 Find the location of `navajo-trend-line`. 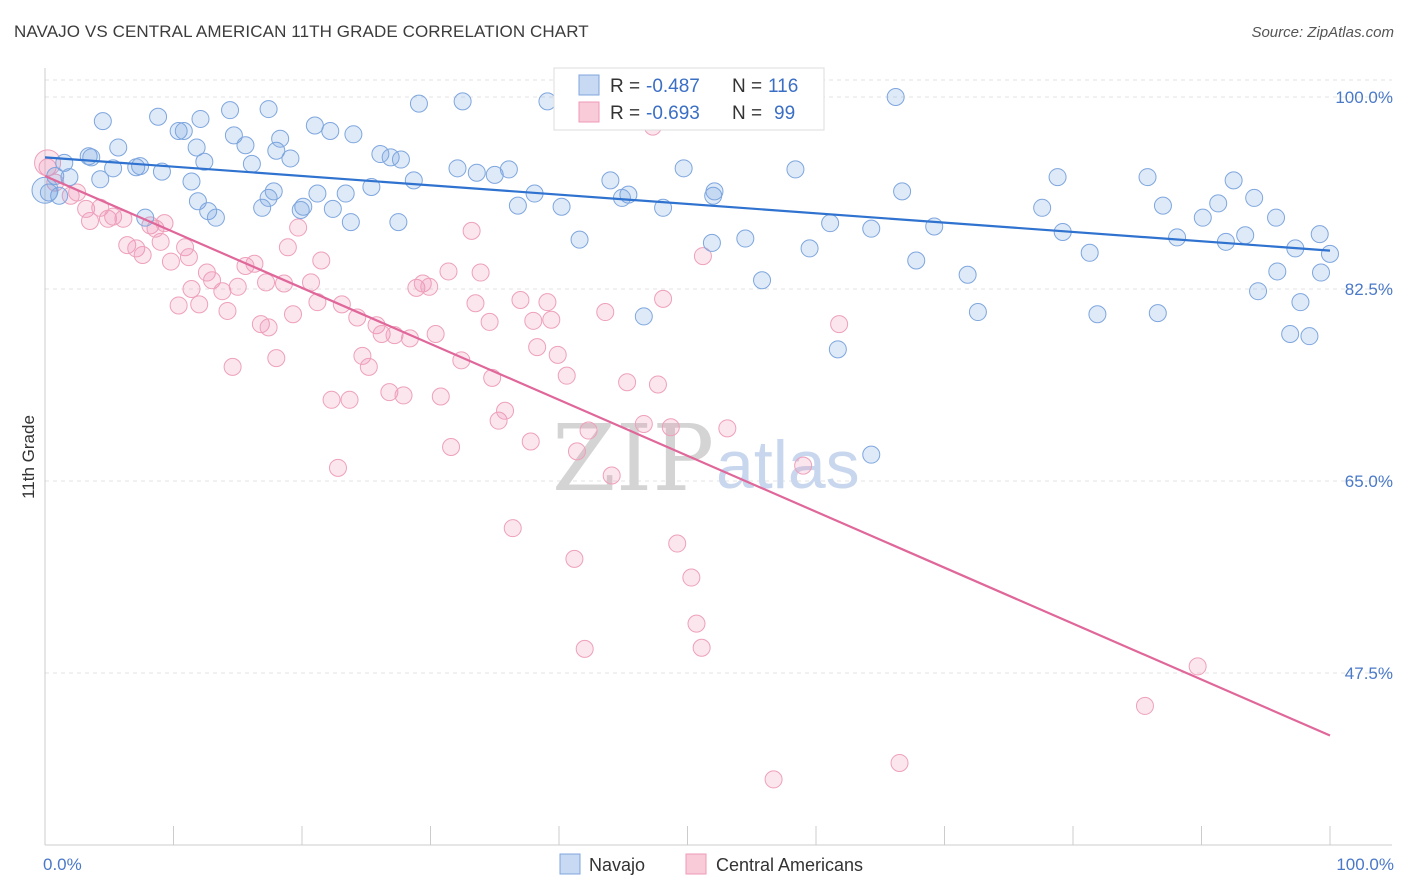

navajo-trend-line is located at coordinates (687, 204).